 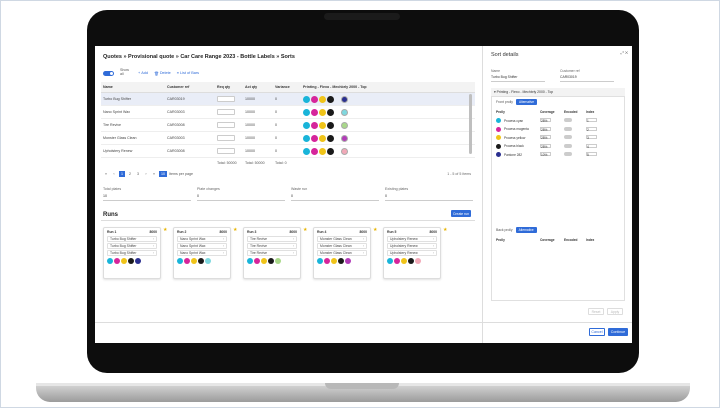 I want to click on cell-variance: 0, so click(x=287, y=112).